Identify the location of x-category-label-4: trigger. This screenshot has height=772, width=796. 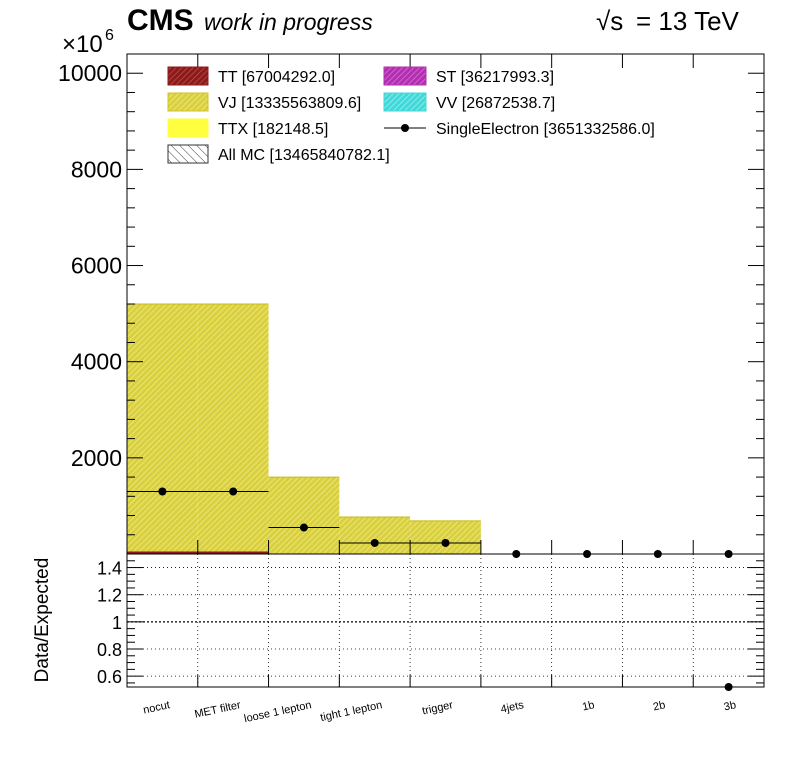
(437, 708).